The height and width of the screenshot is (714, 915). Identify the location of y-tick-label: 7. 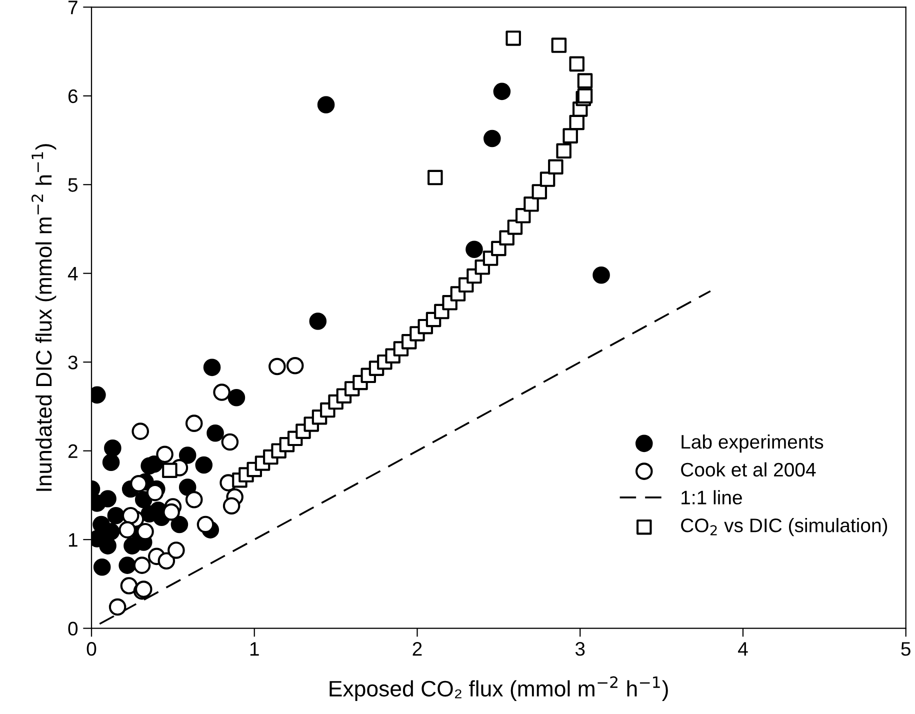
(73, 7).